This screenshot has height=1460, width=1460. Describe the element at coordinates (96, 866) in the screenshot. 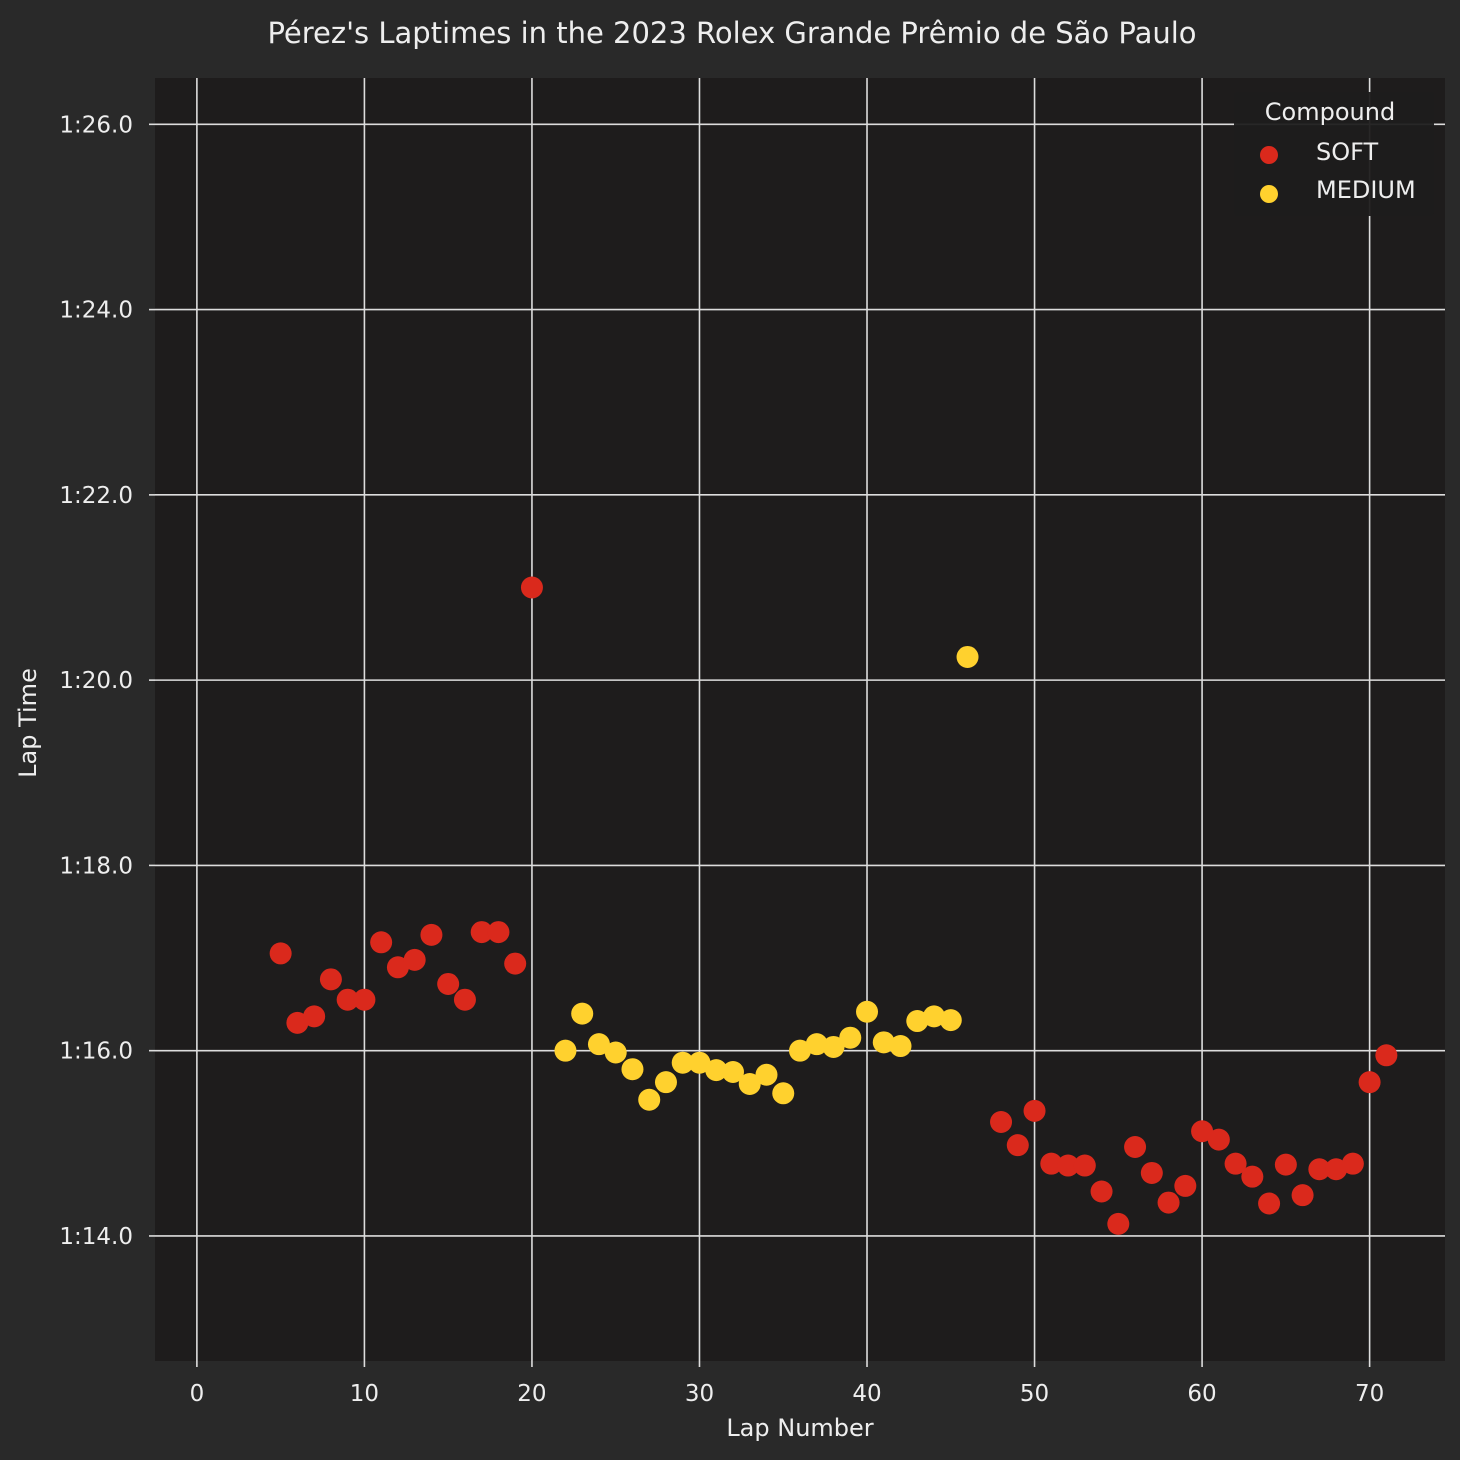

I see `y-tick-label-78: 1:18.0` at that location.